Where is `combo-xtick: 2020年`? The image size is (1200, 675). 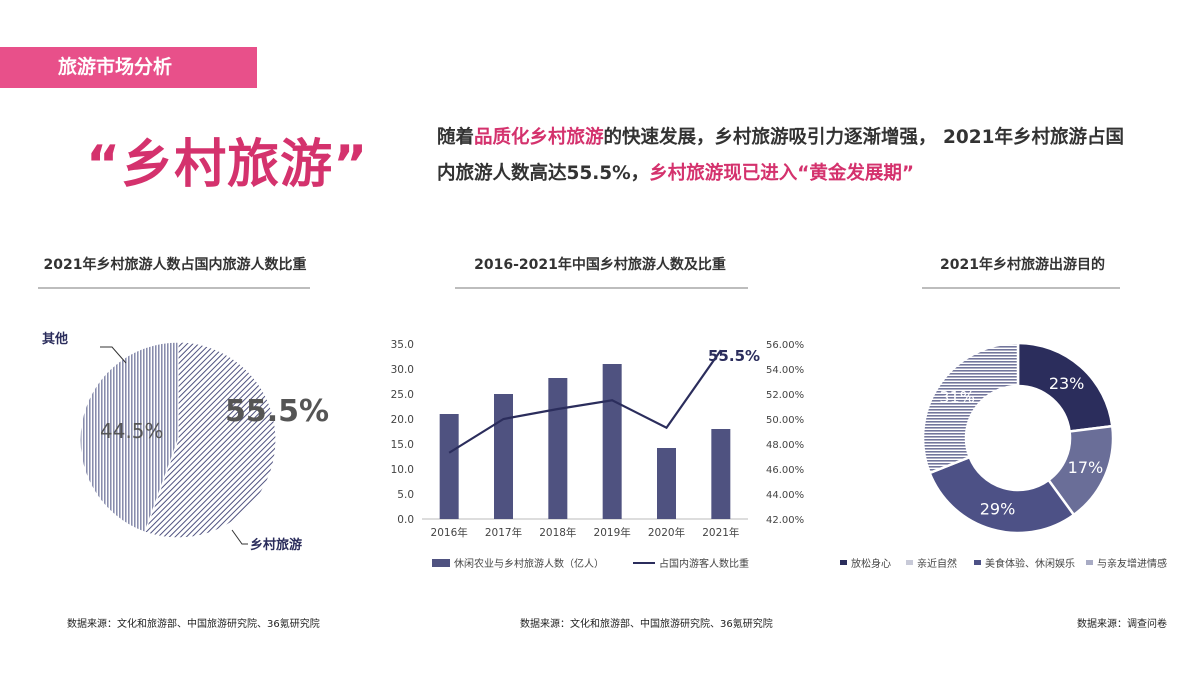 combo-xtick: 2020年 is located at coordinates (666, 532).